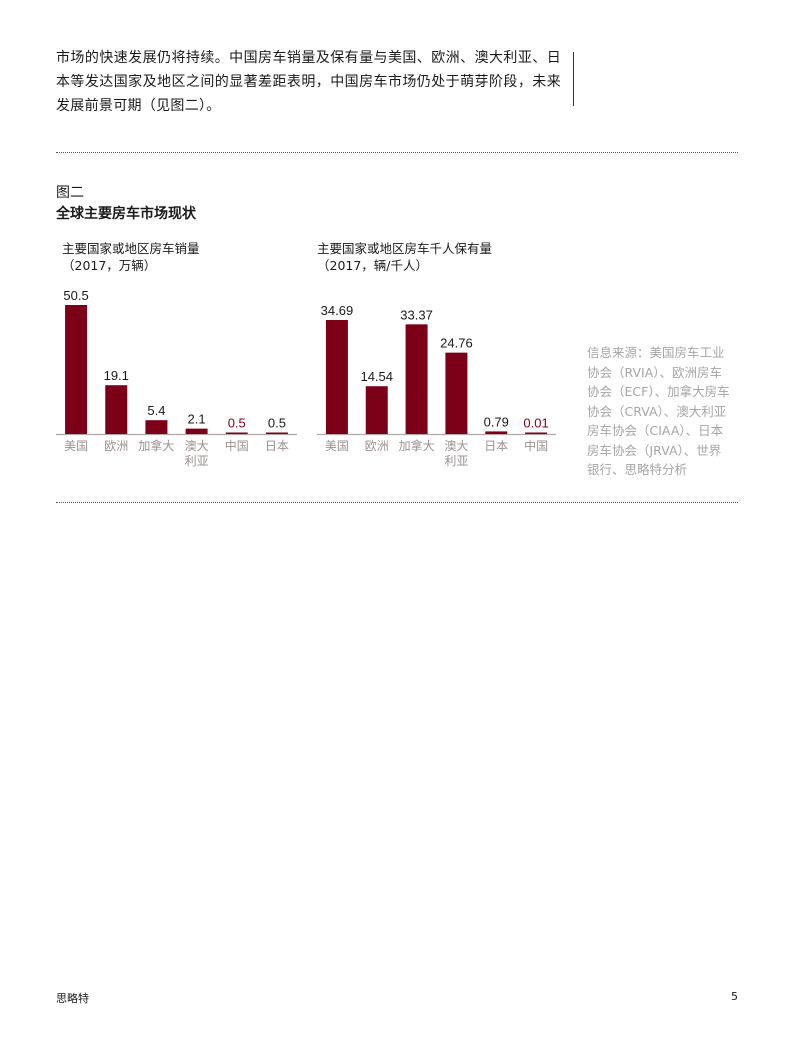  What do you see at coordinates (70, 193) in the screenshot?
I see `figure-label: 图二` at bounding box center [70, 193].